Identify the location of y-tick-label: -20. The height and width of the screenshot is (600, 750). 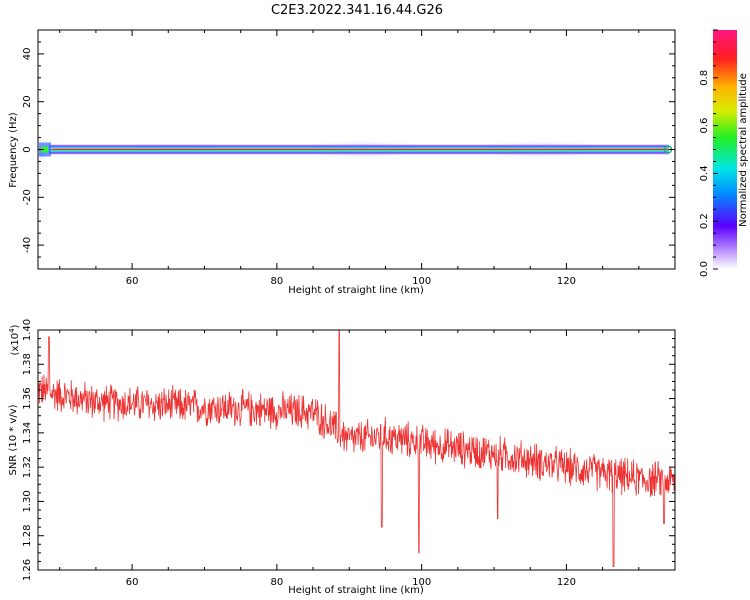
(27, 197).